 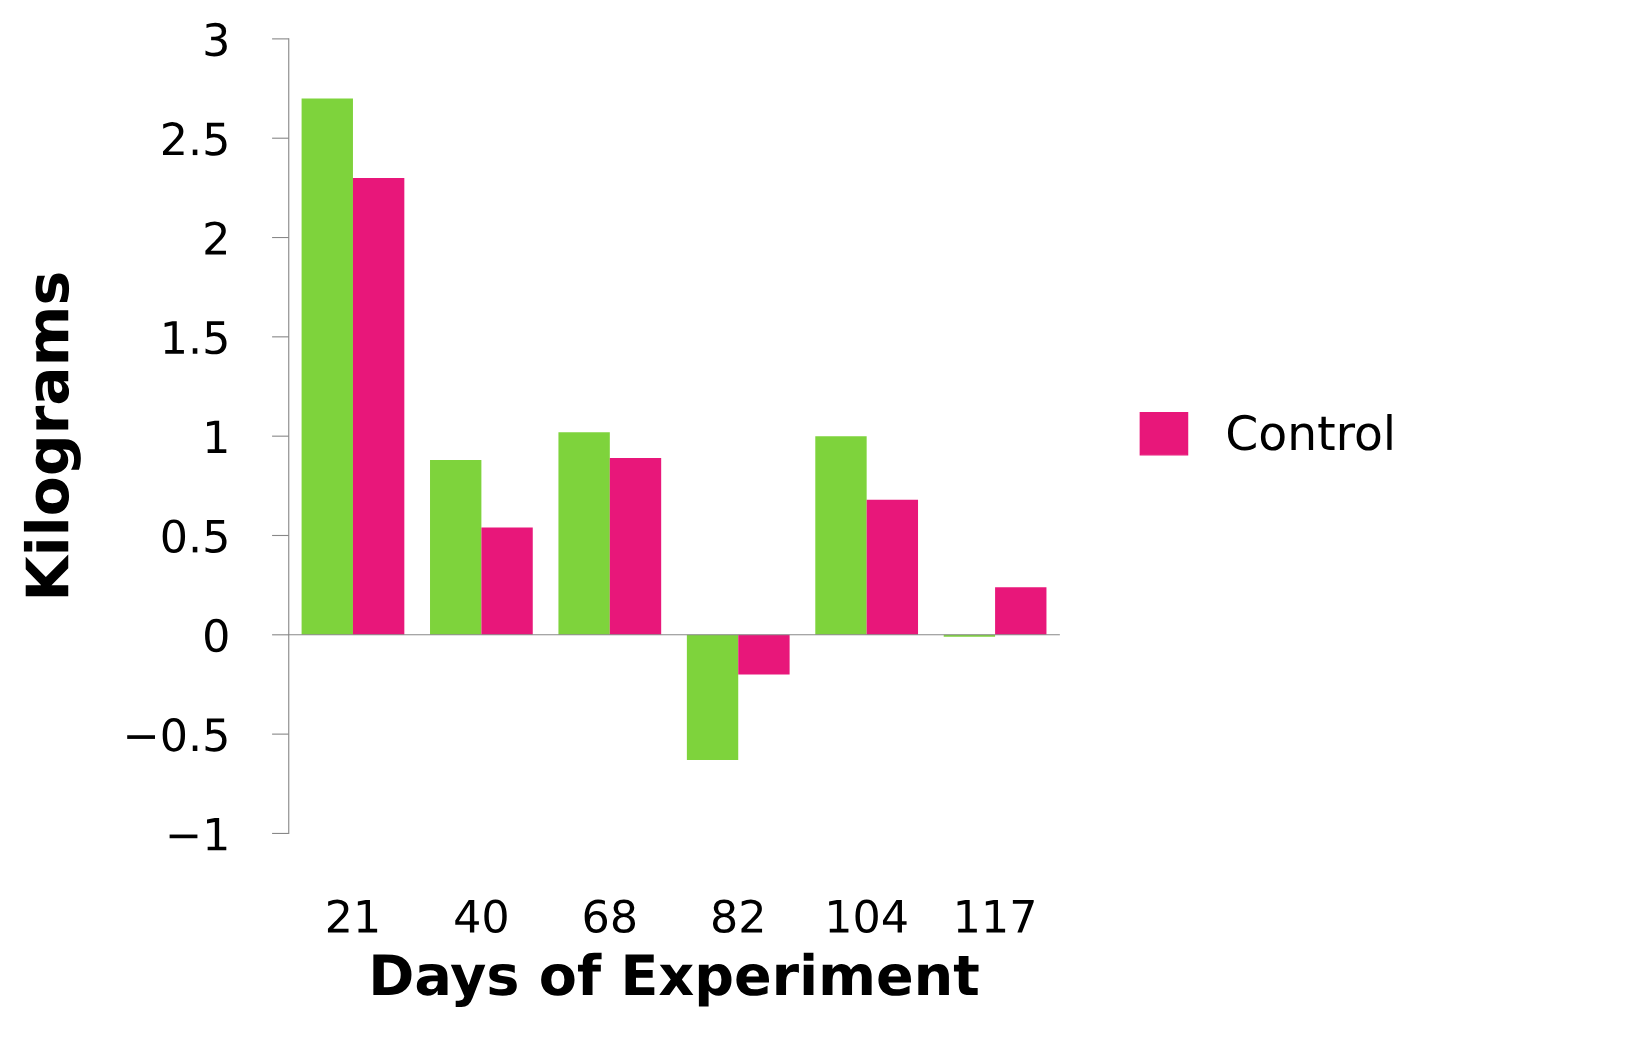 I want to click on x-tick-label: 82, so click(x=737, y=916).